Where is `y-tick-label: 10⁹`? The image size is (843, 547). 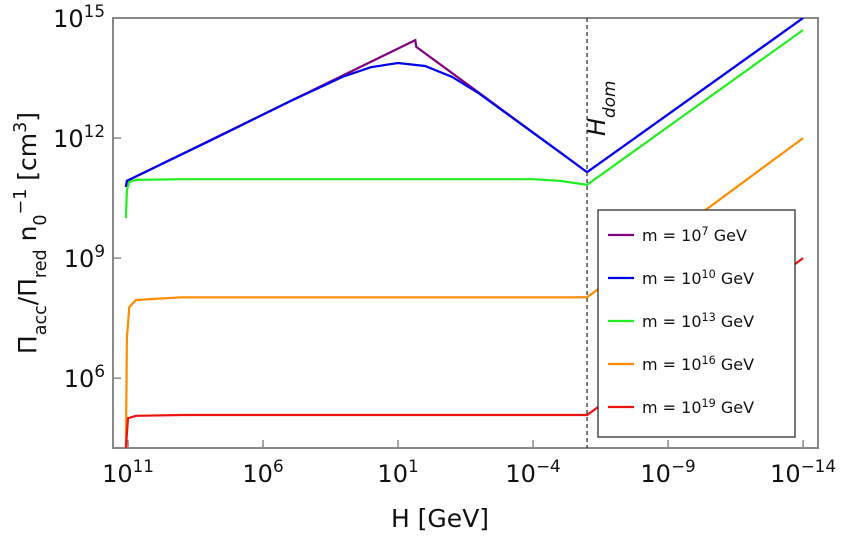 y-tick-label: 10⁹ is located at coordinates (84, 257).